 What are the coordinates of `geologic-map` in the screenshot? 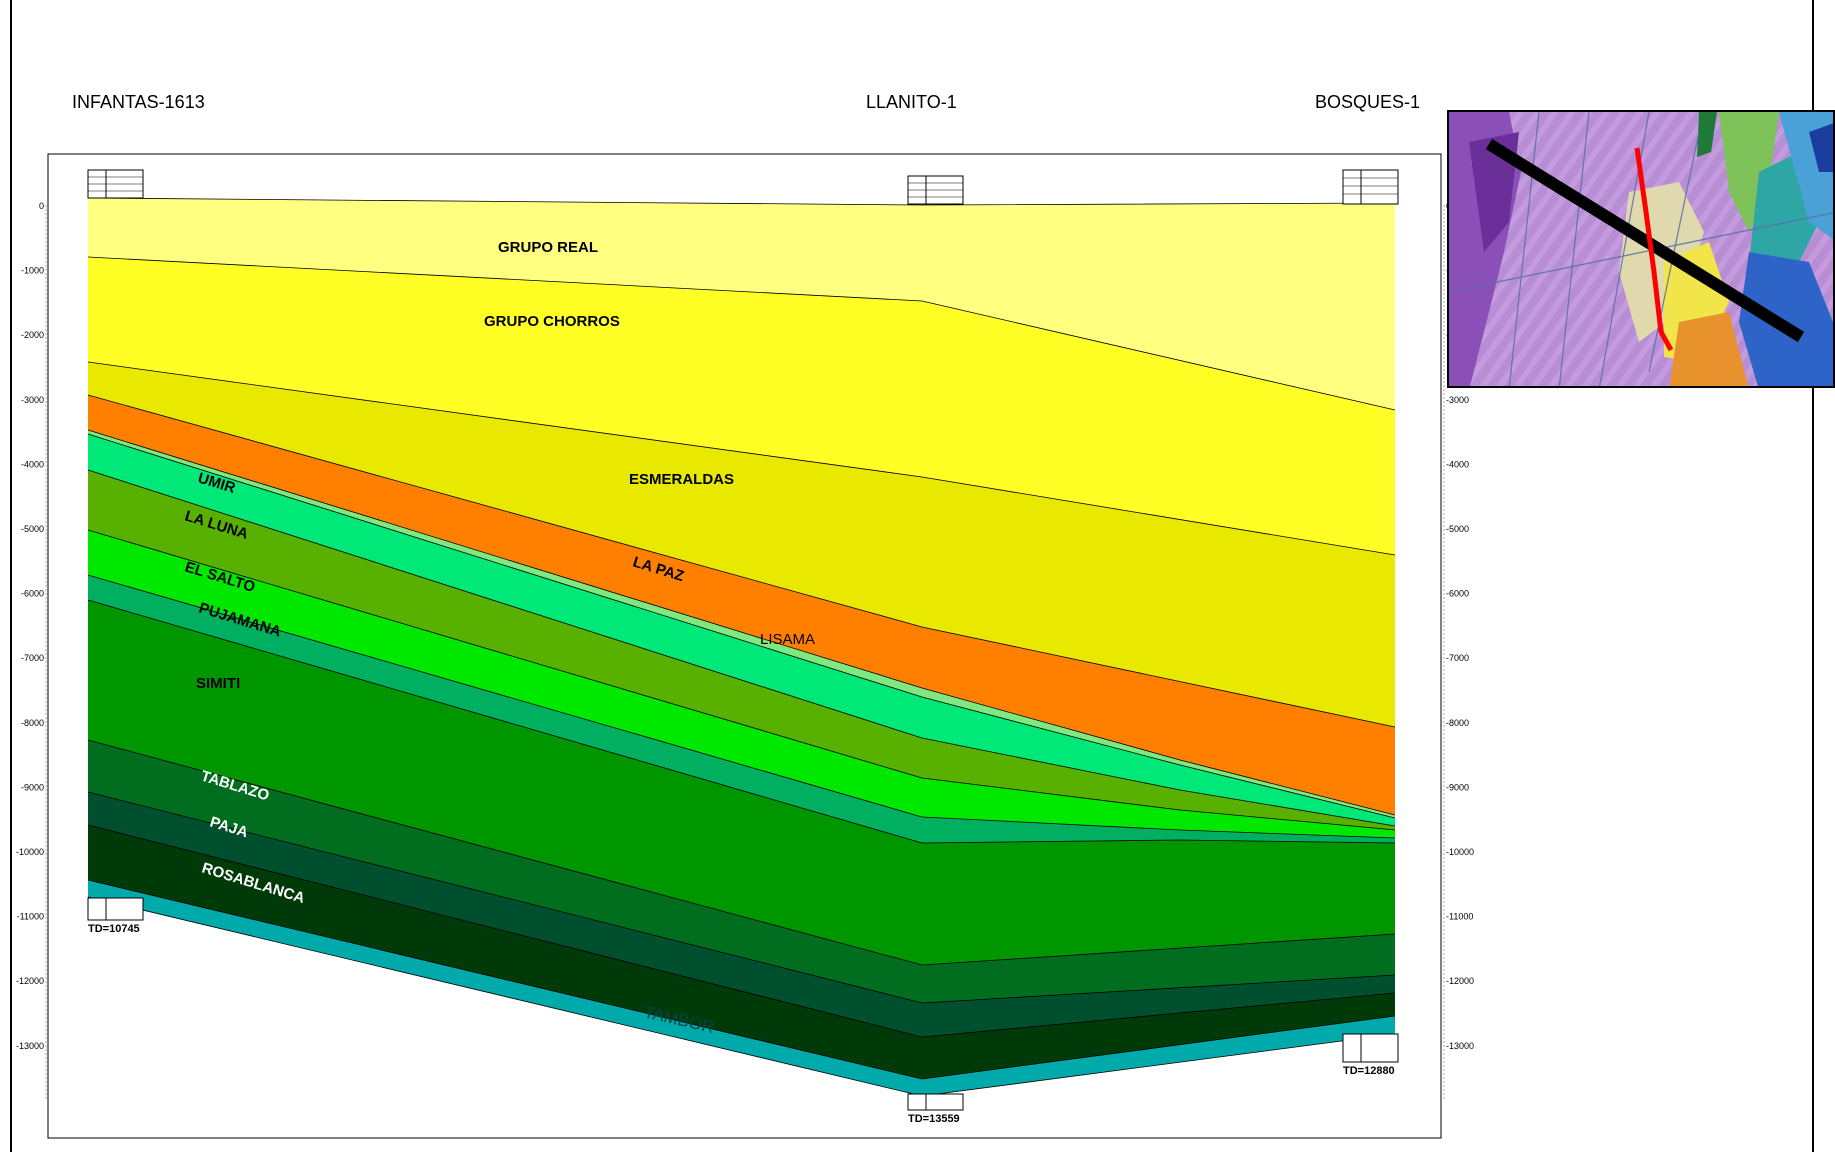 It's located at (1641, 249).